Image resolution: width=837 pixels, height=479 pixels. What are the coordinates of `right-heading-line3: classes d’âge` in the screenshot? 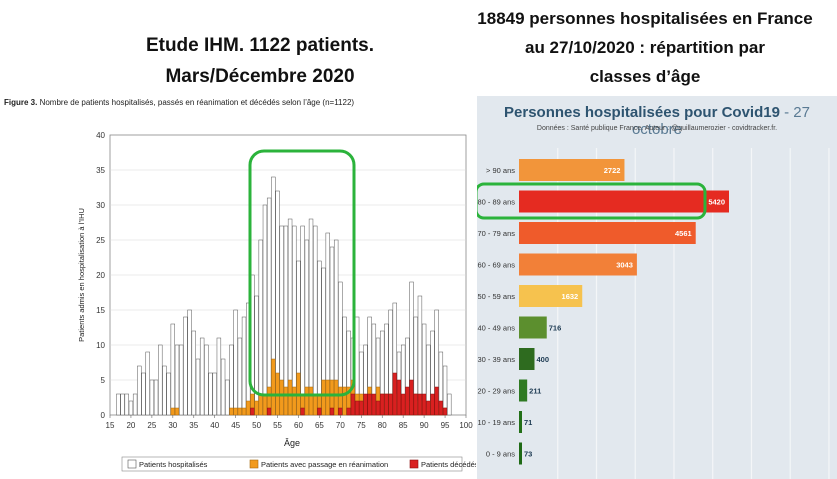 It's located at (645, 76).